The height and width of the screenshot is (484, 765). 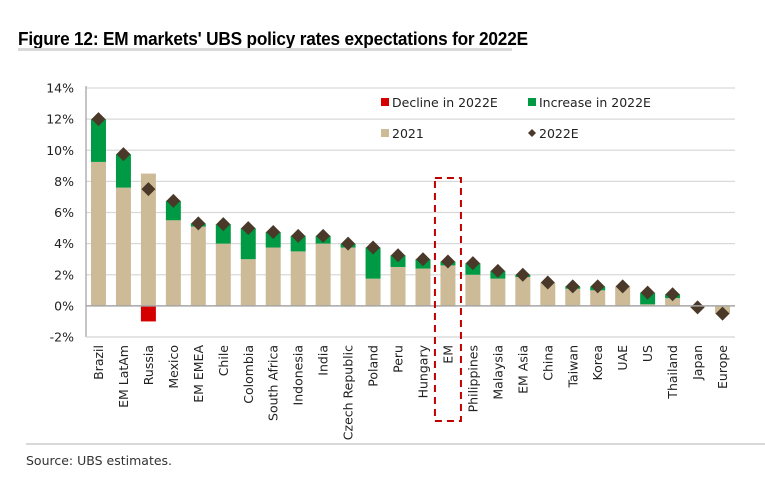 I want to click on legend-label: 2021, so click(x=408, y=133).